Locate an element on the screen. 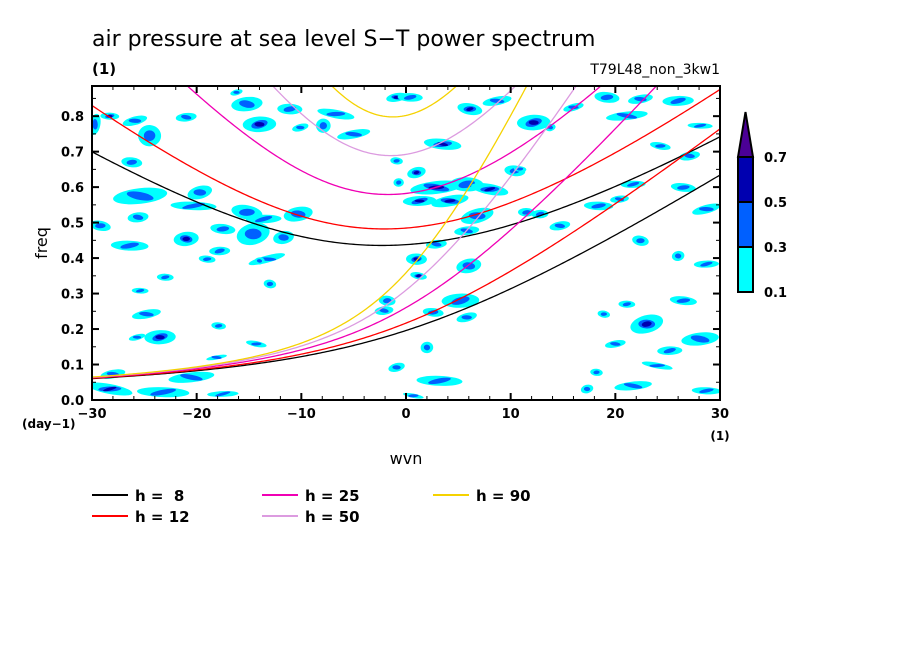 Image resolution: width=904 pixels, height=654 pixels. y-tick-label: 0.0 is located at coordinates (72, 401).